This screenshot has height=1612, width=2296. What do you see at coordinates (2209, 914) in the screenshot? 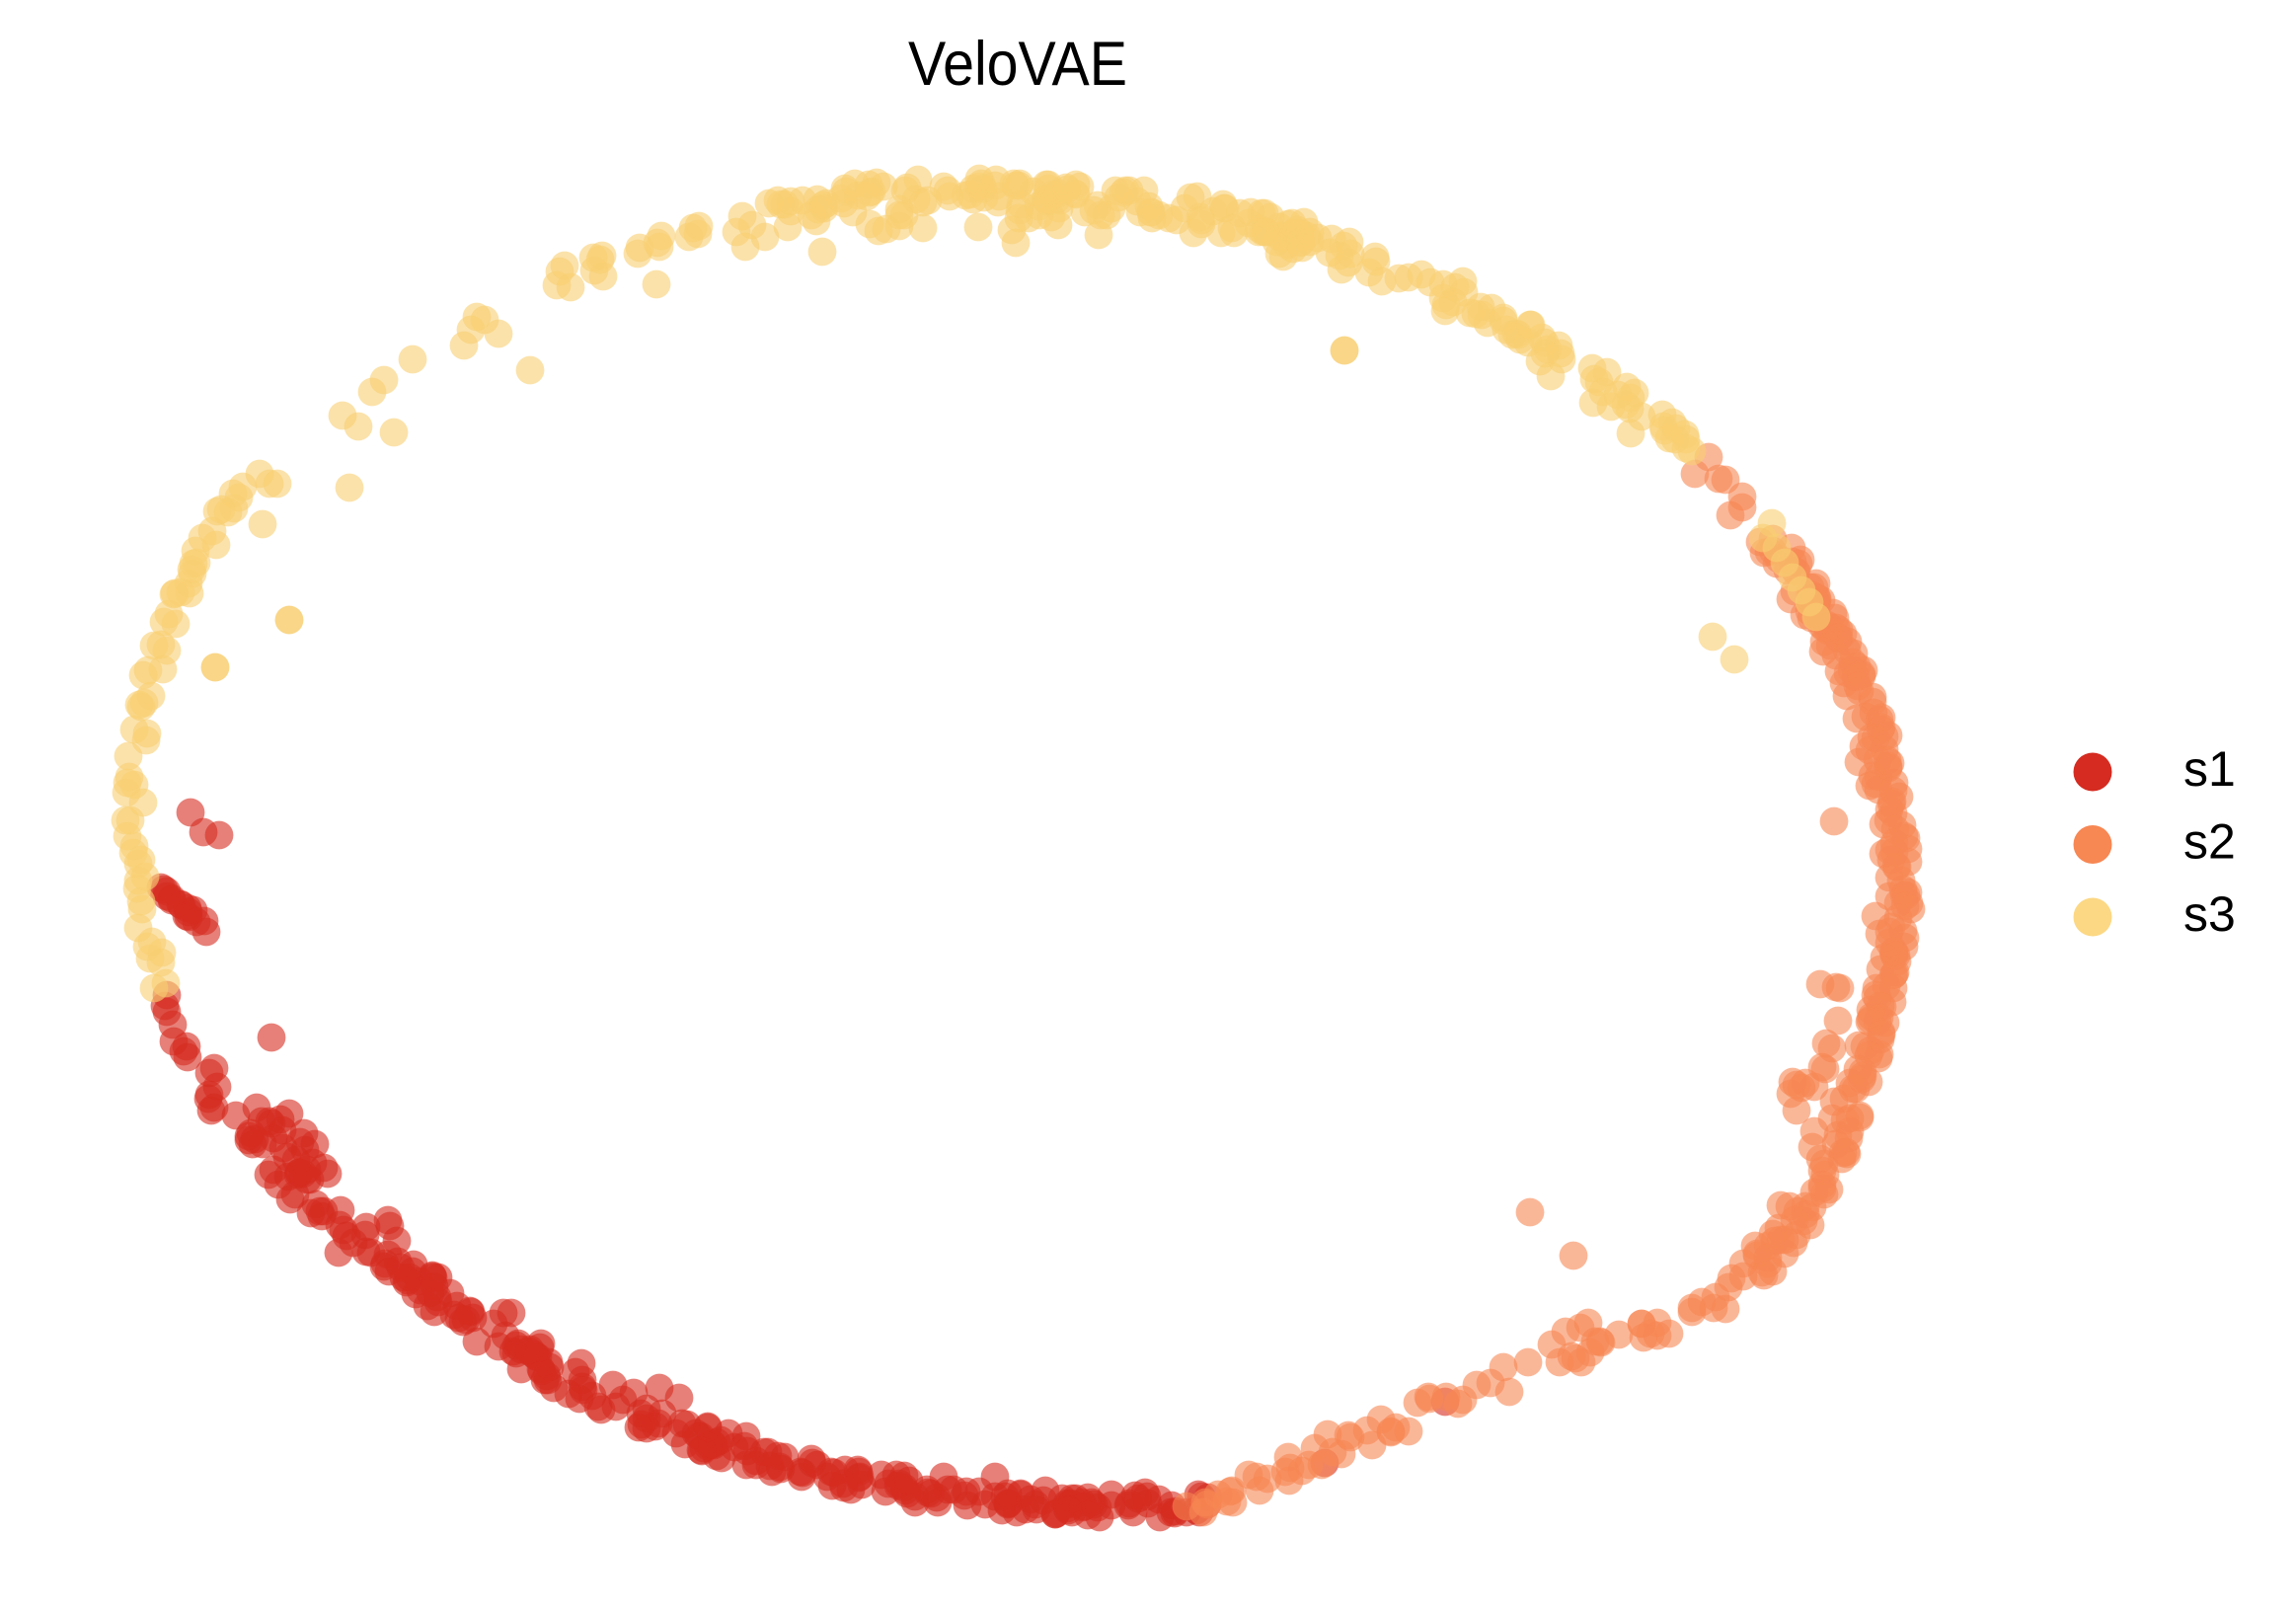
I see `svg-text: s3` at bounding box center [2209, 914].